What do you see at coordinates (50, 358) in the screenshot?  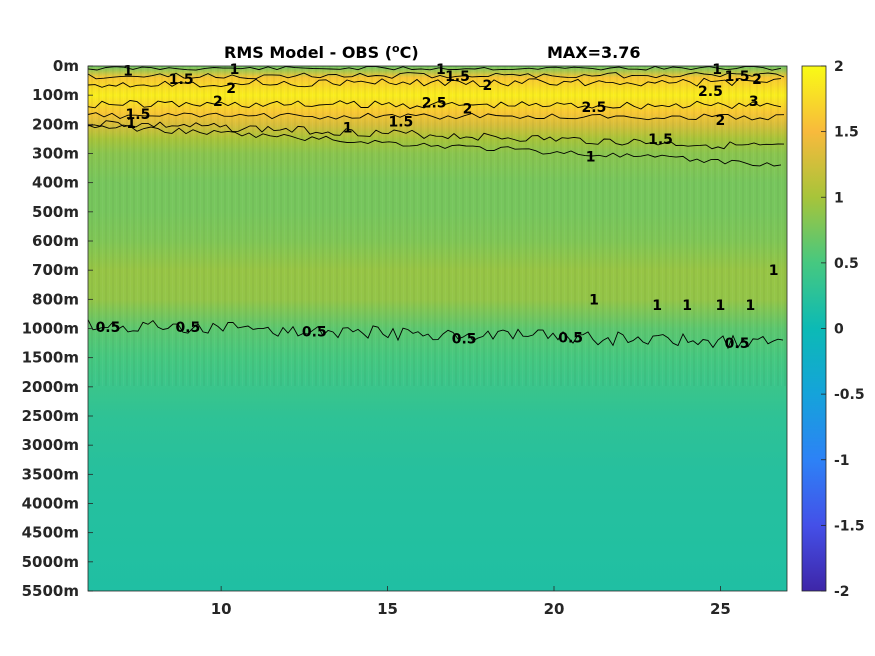 I see `y-tick-label: 1500m` at bounding box center [50, 358].